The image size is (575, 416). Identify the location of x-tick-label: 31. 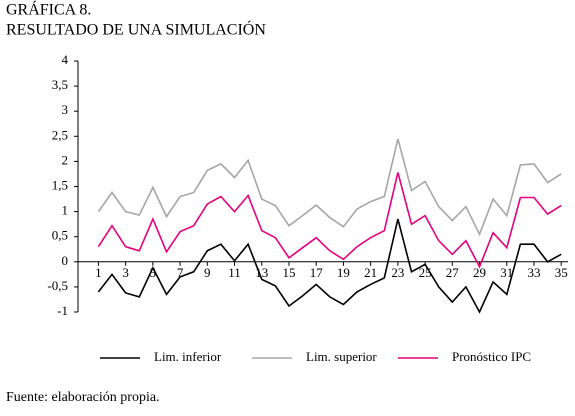
(506, 272).